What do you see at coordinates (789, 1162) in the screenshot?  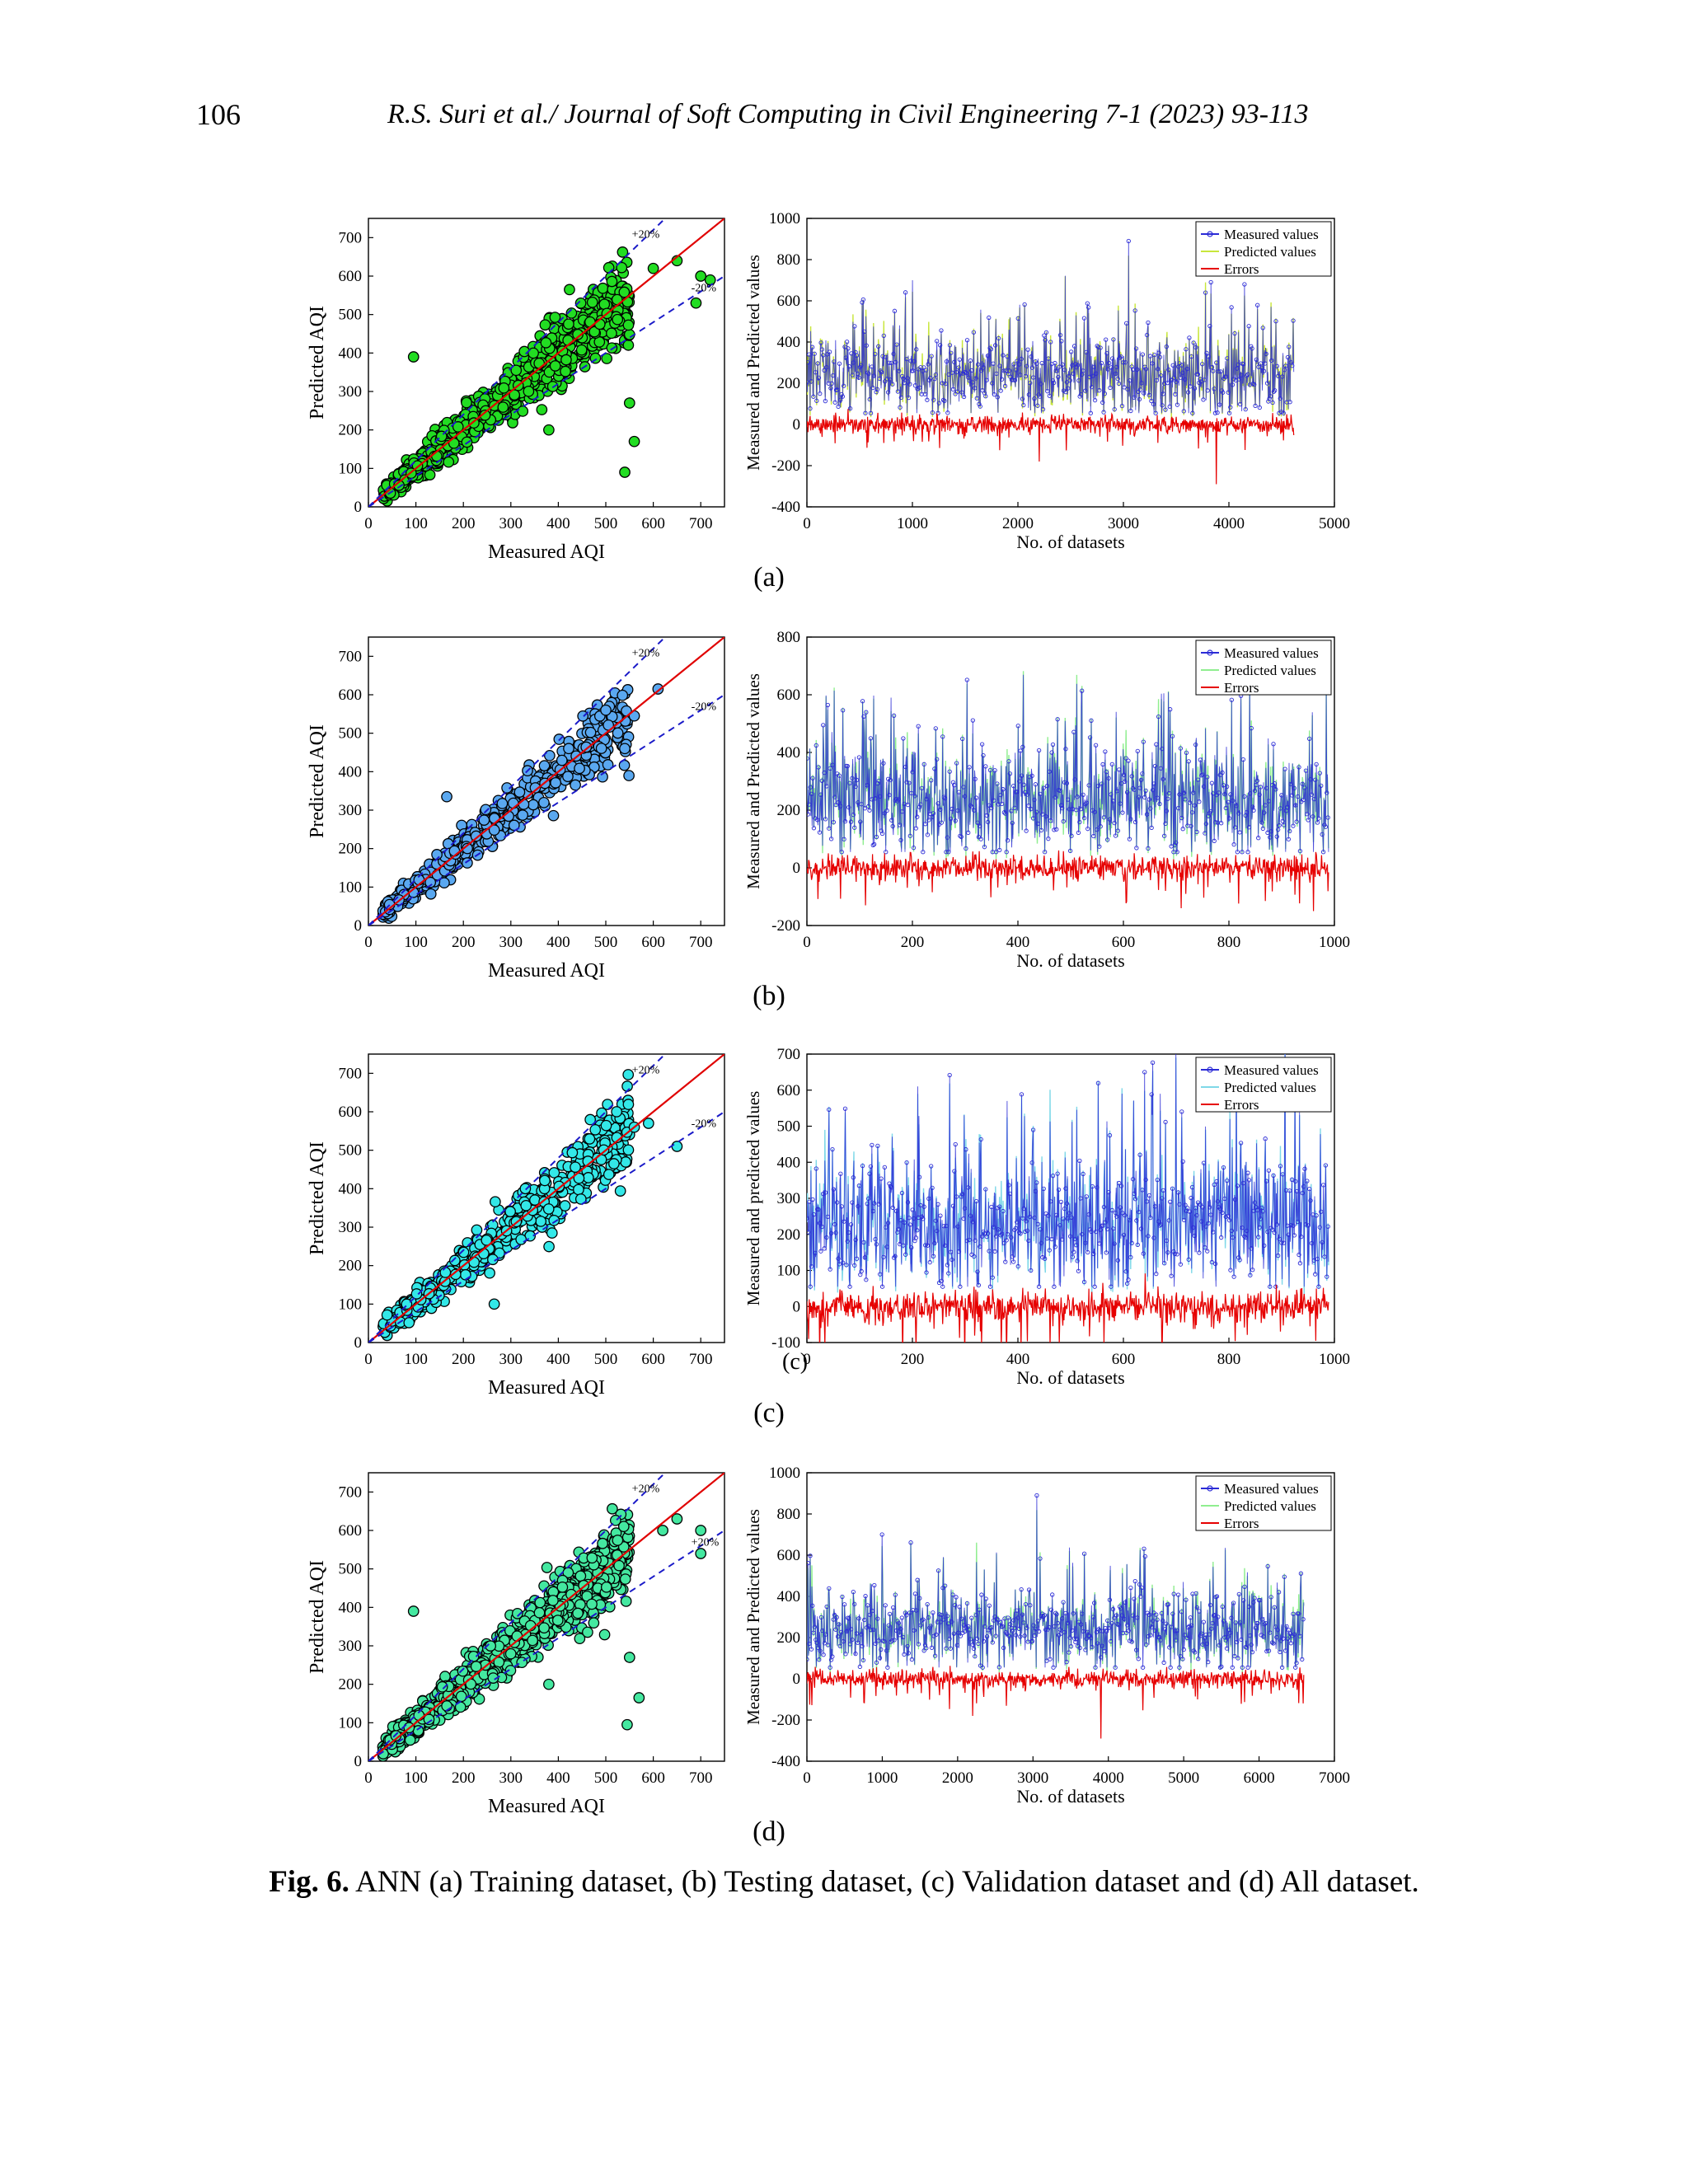 I see `series-ytick-label: 400` at bounding box center [789, 1162].